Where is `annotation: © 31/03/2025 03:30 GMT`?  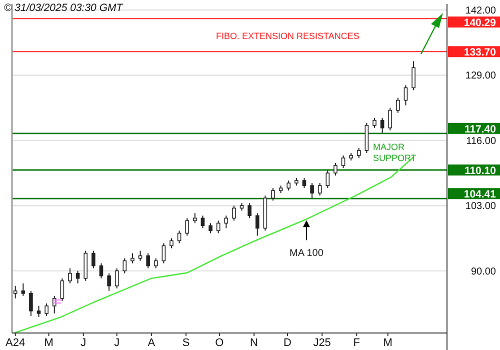 annotation: © 31/03/2025 03:30 GMT is located at coordinates (64, 8).